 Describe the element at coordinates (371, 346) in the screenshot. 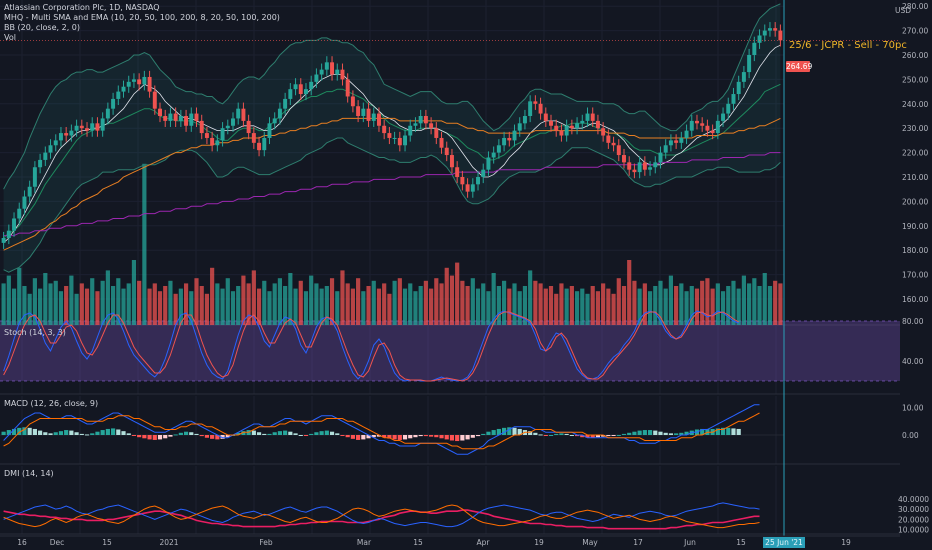

I see `stoch-line-stoch-k` at that location.